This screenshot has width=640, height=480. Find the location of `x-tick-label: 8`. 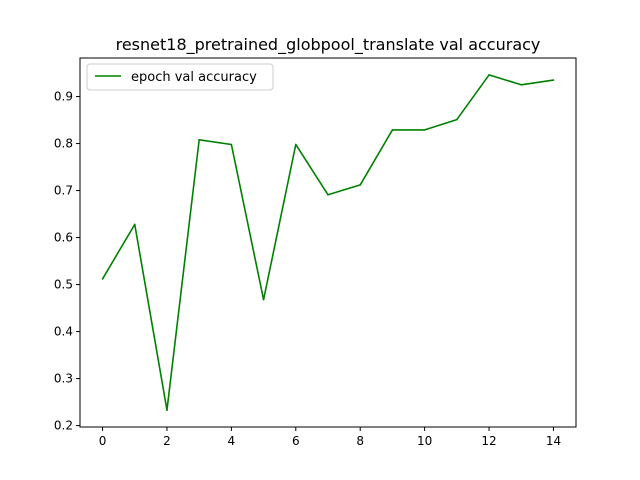

x-tick-label: 8 is located at coordinates (360, 441).